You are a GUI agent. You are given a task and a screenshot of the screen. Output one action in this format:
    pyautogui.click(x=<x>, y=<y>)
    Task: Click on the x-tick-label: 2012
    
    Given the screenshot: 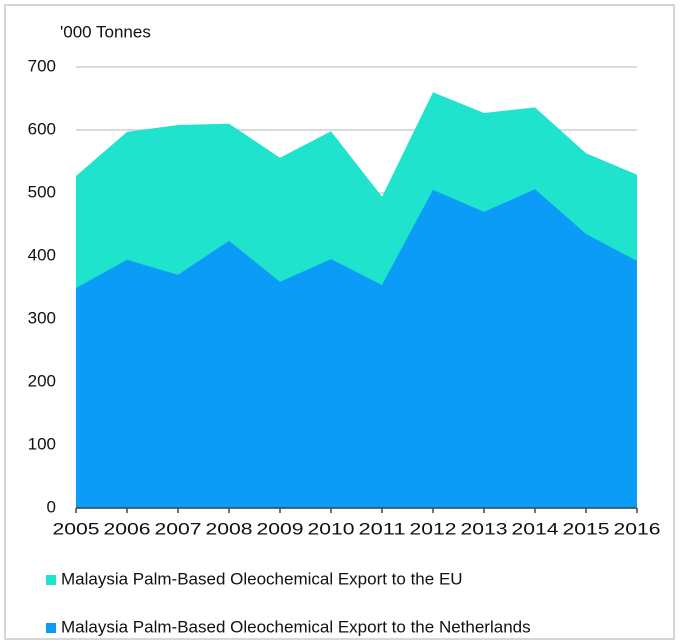 What is the action you would take?
    pyautogui.click(x=433, y=528)
    